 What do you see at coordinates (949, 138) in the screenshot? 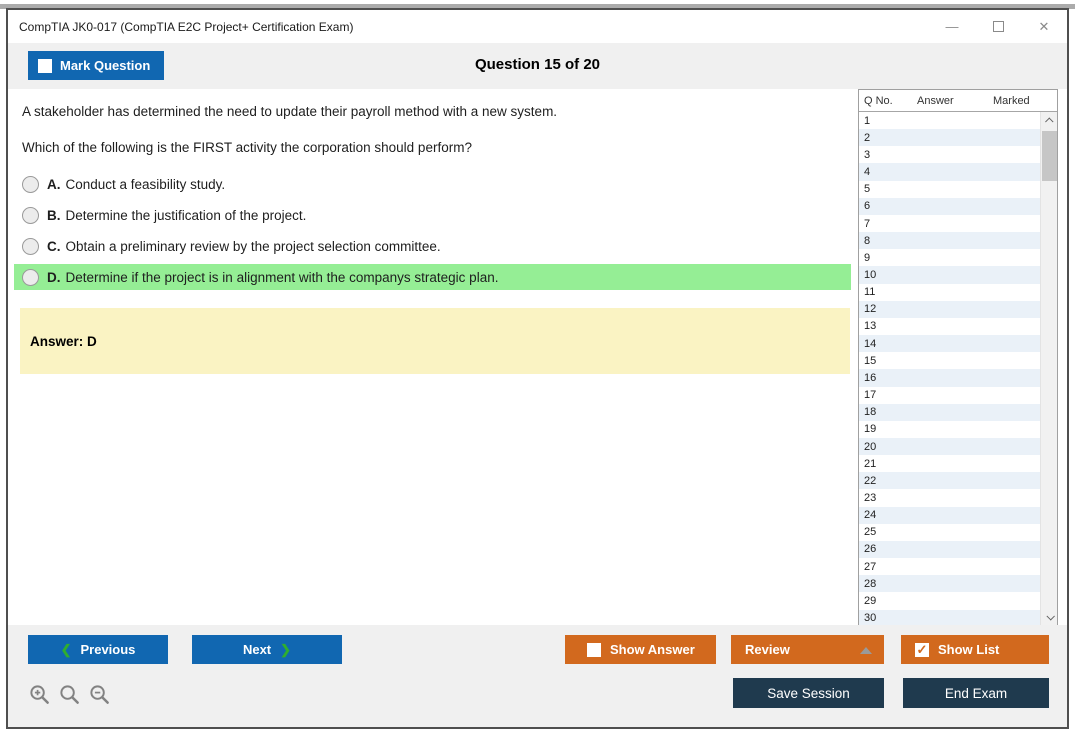
I see `question-list-row: 2` at bounding box center [949, 138].